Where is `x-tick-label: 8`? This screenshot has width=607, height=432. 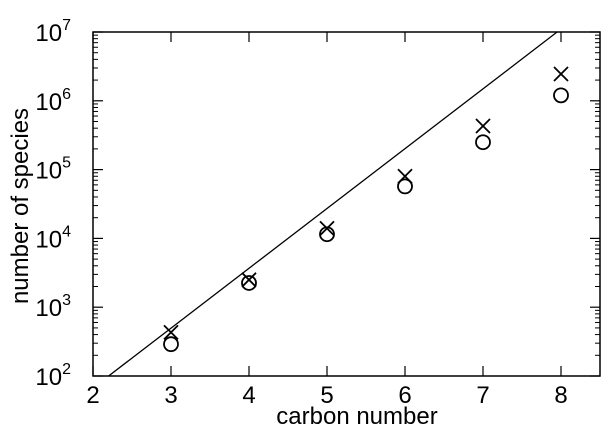
x-tick-label: 8 is located at coordinates (560, 395).